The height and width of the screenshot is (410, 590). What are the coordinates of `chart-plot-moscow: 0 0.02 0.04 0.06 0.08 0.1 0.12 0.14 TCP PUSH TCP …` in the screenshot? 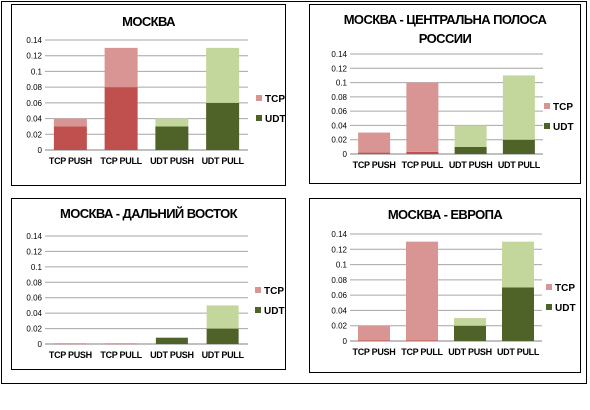 It's located at (156, 101).